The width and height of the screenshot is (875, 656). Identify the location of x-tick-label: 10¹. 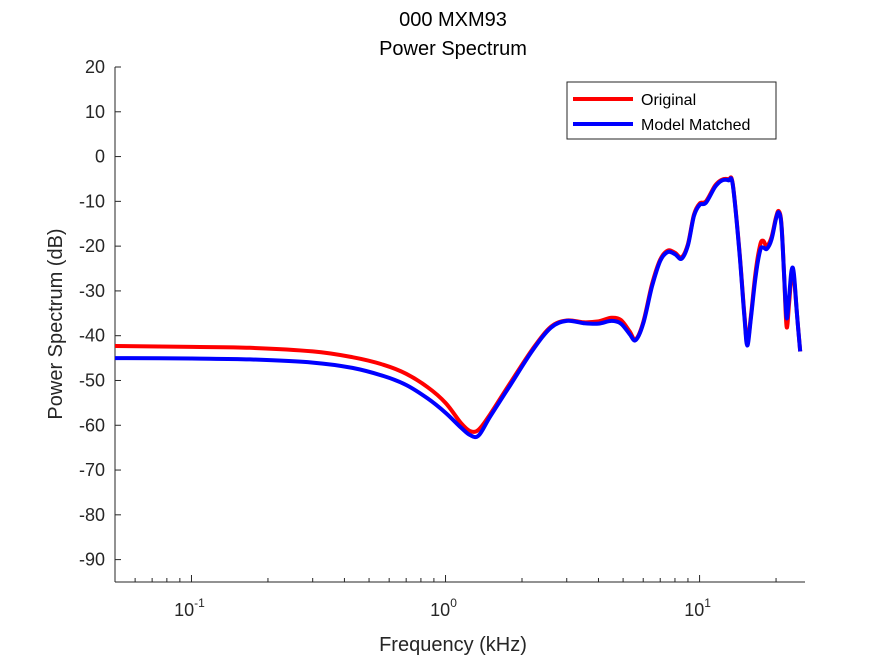
(697, 608).